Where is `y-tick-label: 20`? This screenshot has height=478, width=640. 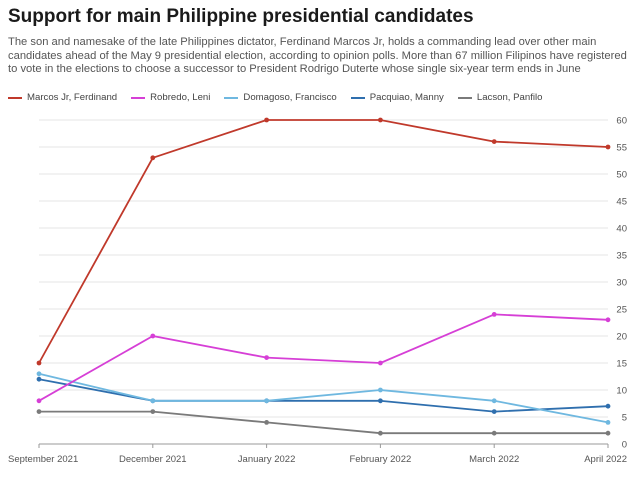 y-tick-label: 20 is located at coordinates (621, 337).